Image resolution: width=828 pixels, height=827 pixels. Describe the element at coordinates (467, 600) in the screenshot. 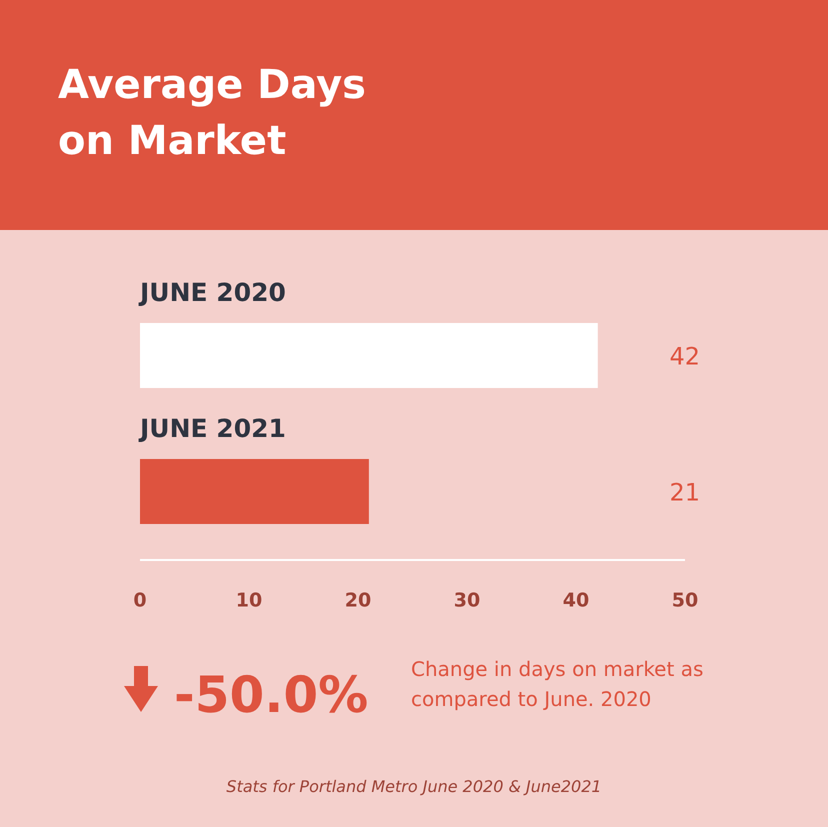

I see `x-tick-label: 30` at that location.